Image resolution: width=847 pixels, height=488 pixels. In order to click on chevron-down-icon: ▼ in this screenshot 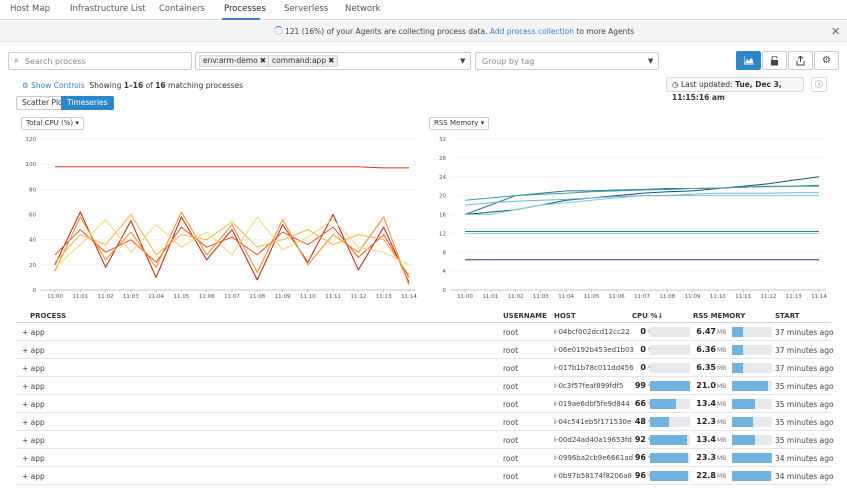, I will do `click(463, 61)`.